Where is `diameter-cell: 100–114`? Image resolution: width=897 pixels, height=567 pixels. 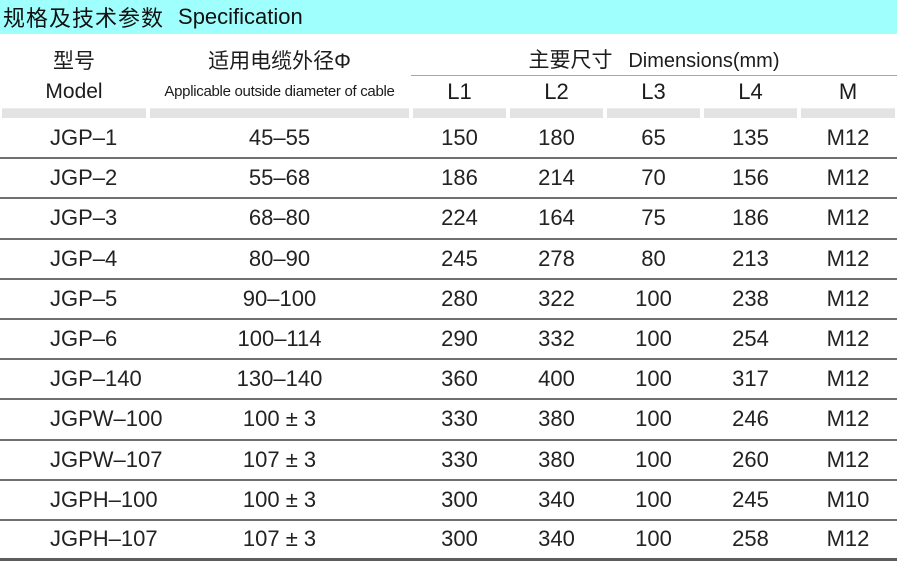 diameter-cell: 100–114 is located at coordinates (279, 339).